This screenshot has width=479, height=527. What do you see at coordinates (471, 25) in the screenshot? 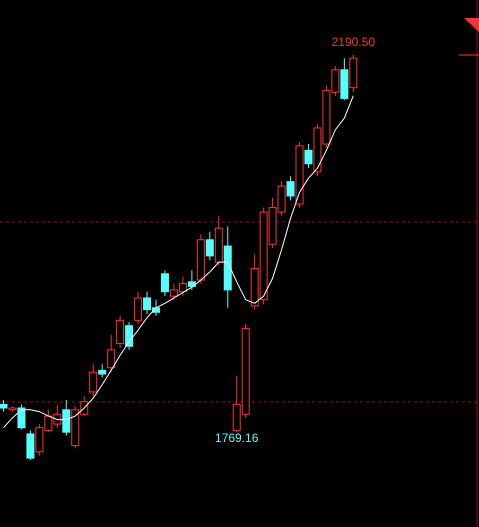
I see `corner-marker` at bounding box center [471, 25].